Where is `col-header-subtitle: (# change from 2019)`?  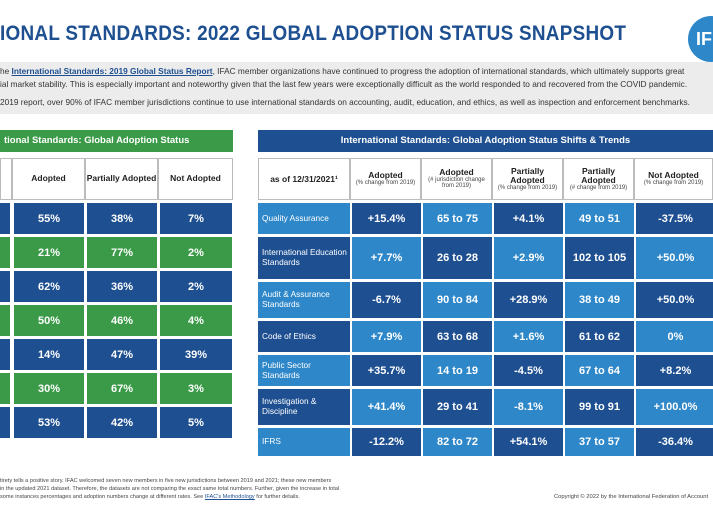 col-header-subtitle: (# change from 2019) is located at coordinates (598, 187).